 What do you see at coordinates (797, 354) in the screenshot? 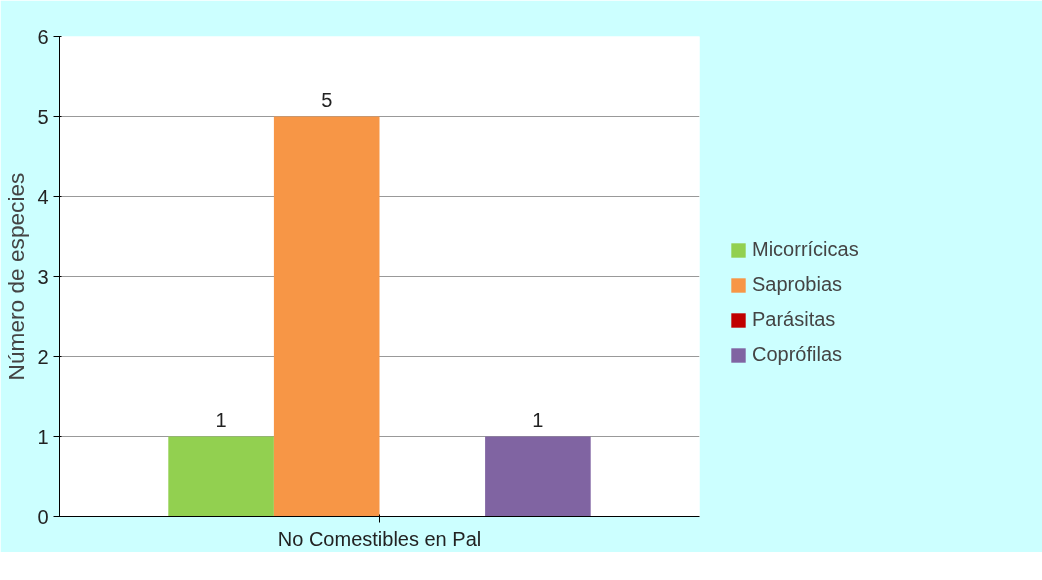
I see `legend-label: Coprófilas` at bounding box center [797, 354].